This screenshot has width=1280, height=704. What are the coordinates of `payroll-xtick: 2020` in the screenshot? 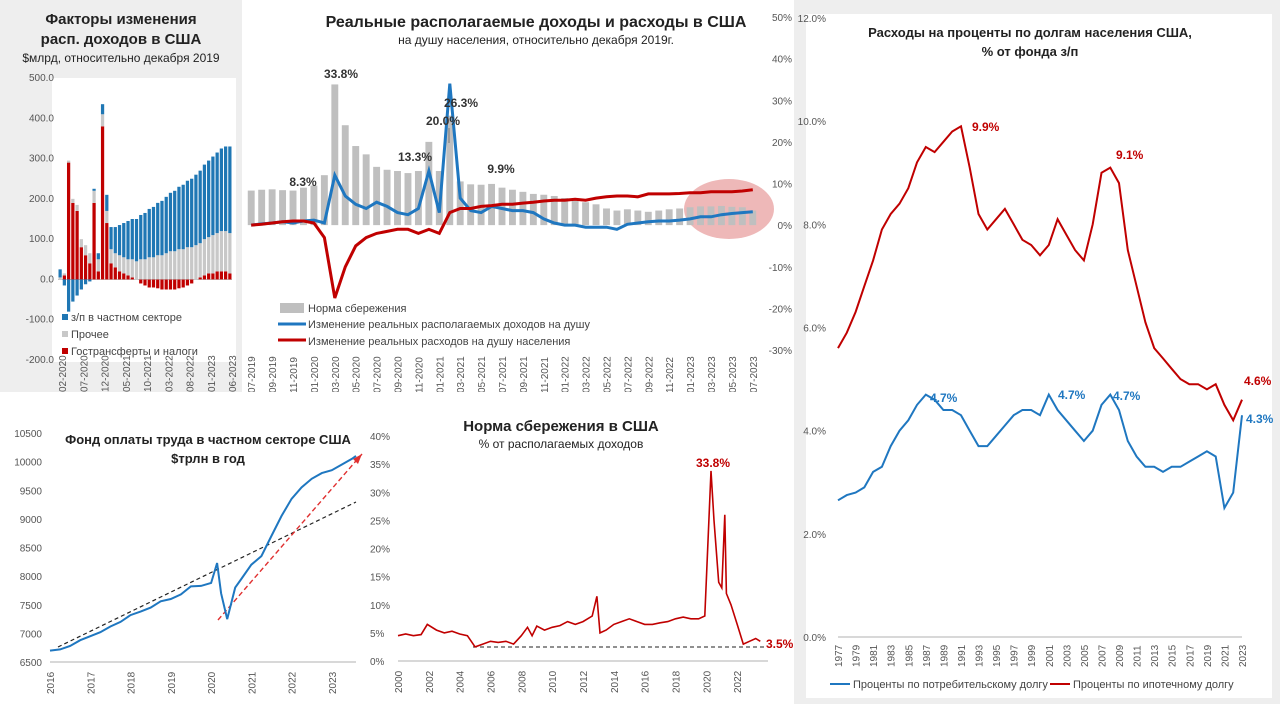 It's located at (212, 682).